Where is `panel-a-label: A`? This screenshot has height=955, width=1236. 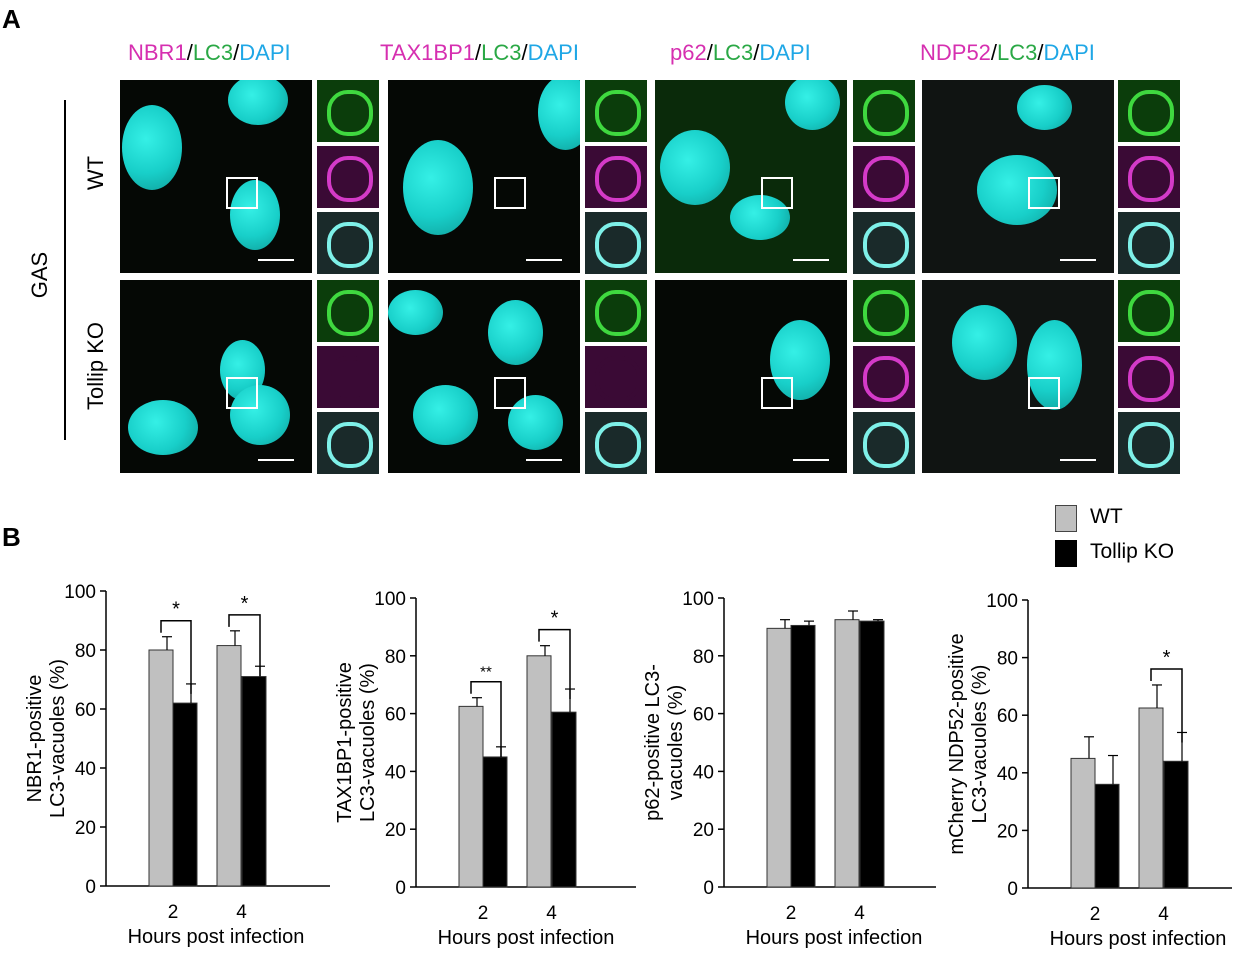
panel-a-label: A is located at coordinates (11, 19).